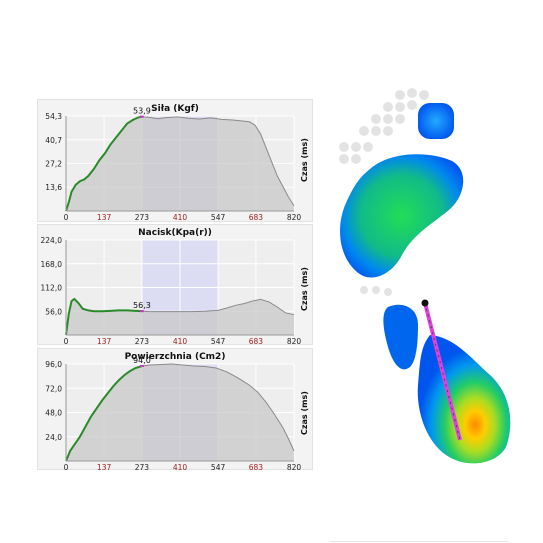 The width and height of the screenshot is (543, 543). What do you see at coordinates (142, 360) in the screenshot?
I see `current-value-label: 94,0` at bounding box center [142, 360].